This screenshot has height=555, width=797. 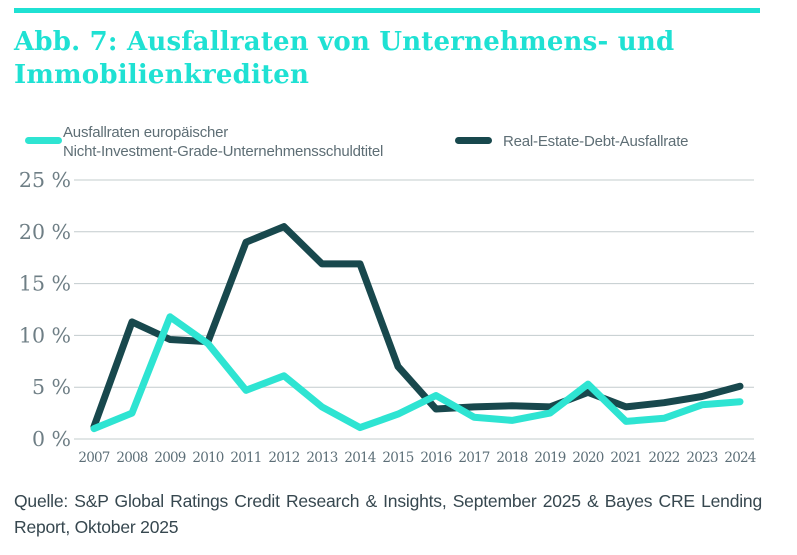 I want to click on legend-label-non-ig-line1: Ausfallraten europäischer, so click(x=146, y=132).